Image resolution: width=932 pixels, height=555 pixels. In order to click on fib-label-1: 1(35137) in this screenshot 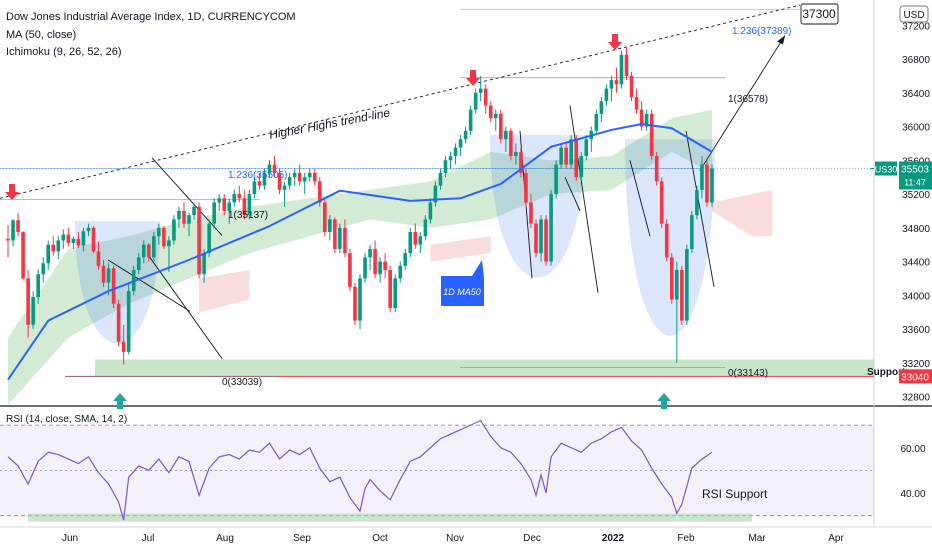, I will do `click(248, 215)`.